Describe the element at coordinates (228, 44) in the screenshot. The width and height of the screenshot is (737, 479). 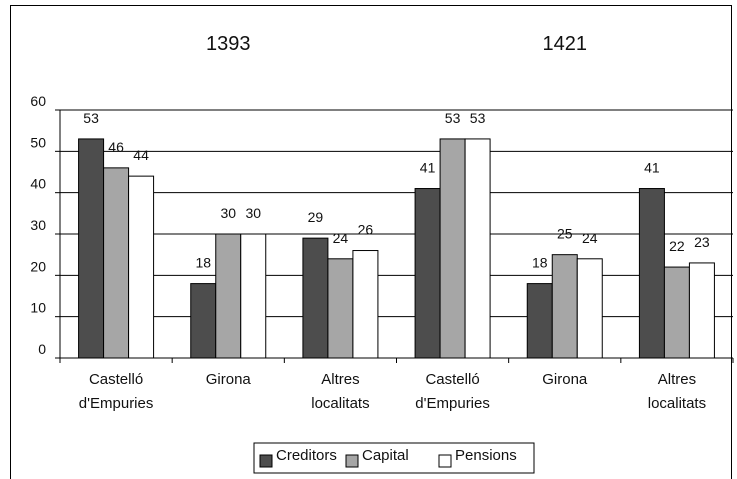
I see `group-label-1393: 1393` at that location.